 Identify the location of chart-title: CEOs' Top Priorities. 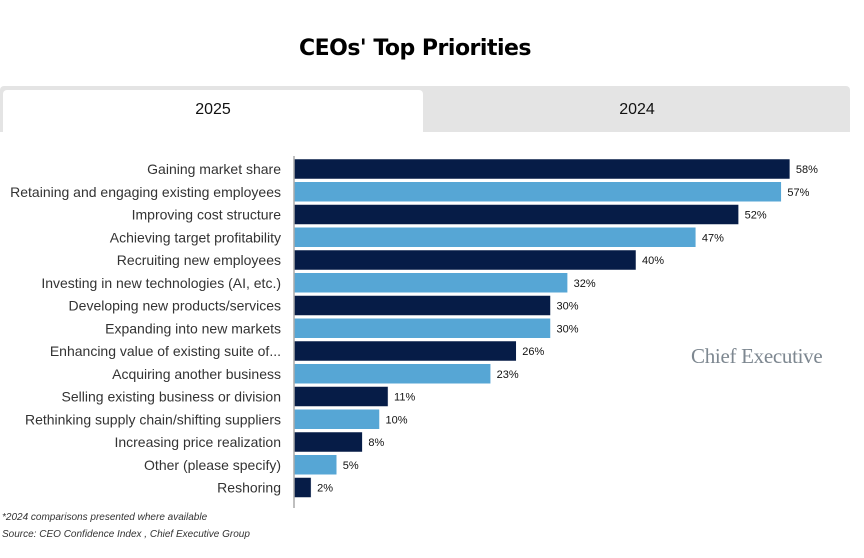
(415, 48).